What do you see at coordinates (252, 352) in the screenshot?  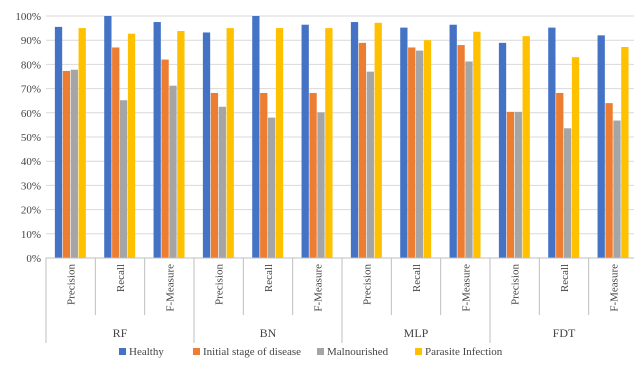 I see `legend-label: Initial stage of disease` at bounding box center [252, 352].